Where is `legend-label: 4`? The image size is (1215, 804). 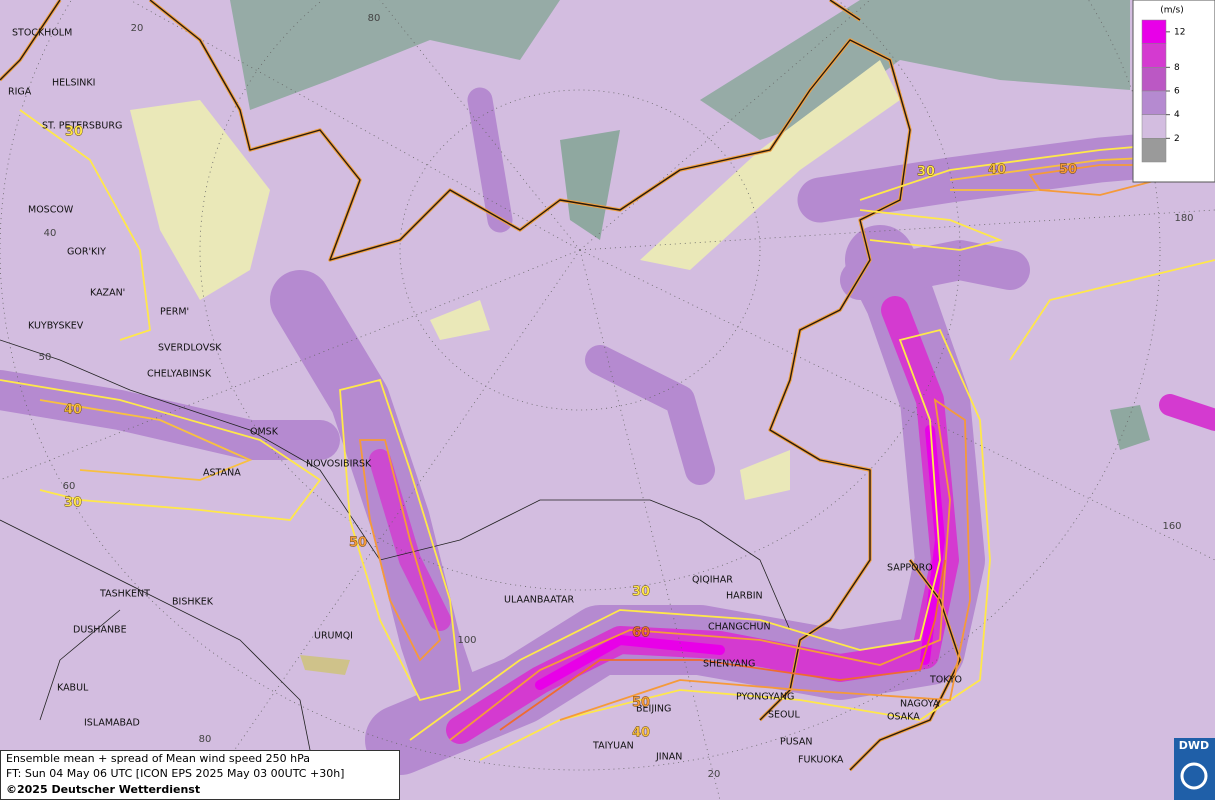
legend-label: 4 is located at coordinates (1177, 115).